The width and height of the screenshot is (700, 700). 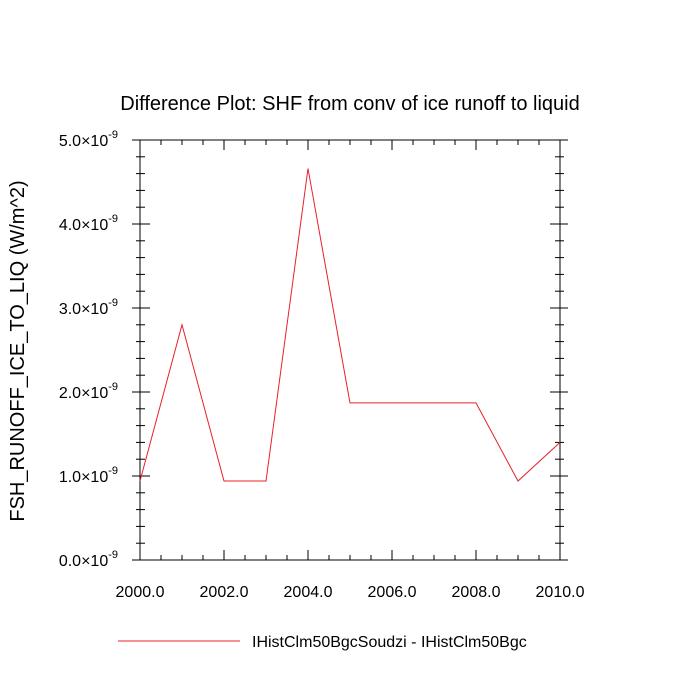 I want to click on y-tick-label: 4.0×10⁻⁹, so click(x=88, y=223).